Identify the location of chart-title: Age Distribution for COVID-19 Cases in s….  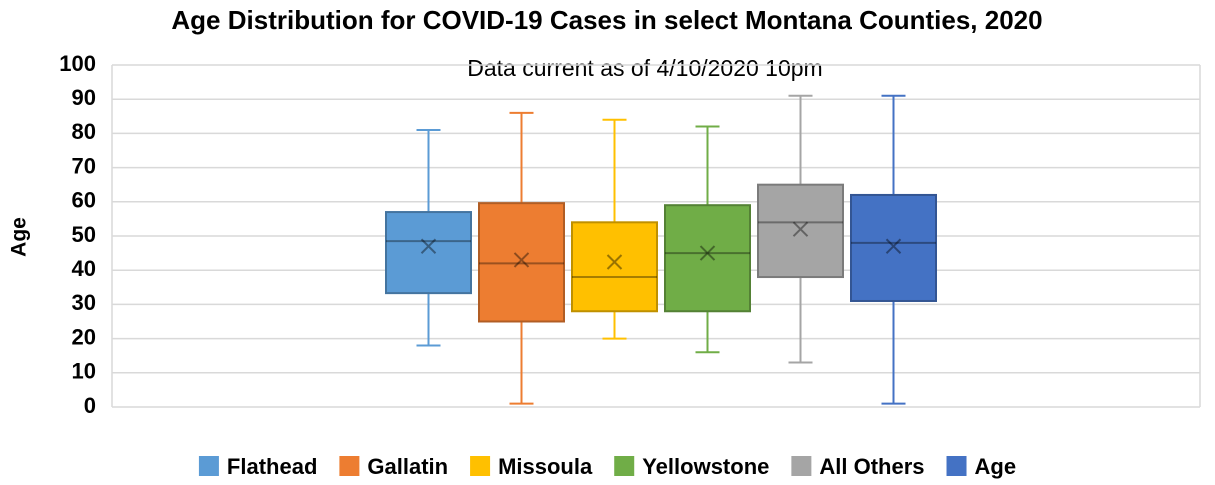
(606, 20).